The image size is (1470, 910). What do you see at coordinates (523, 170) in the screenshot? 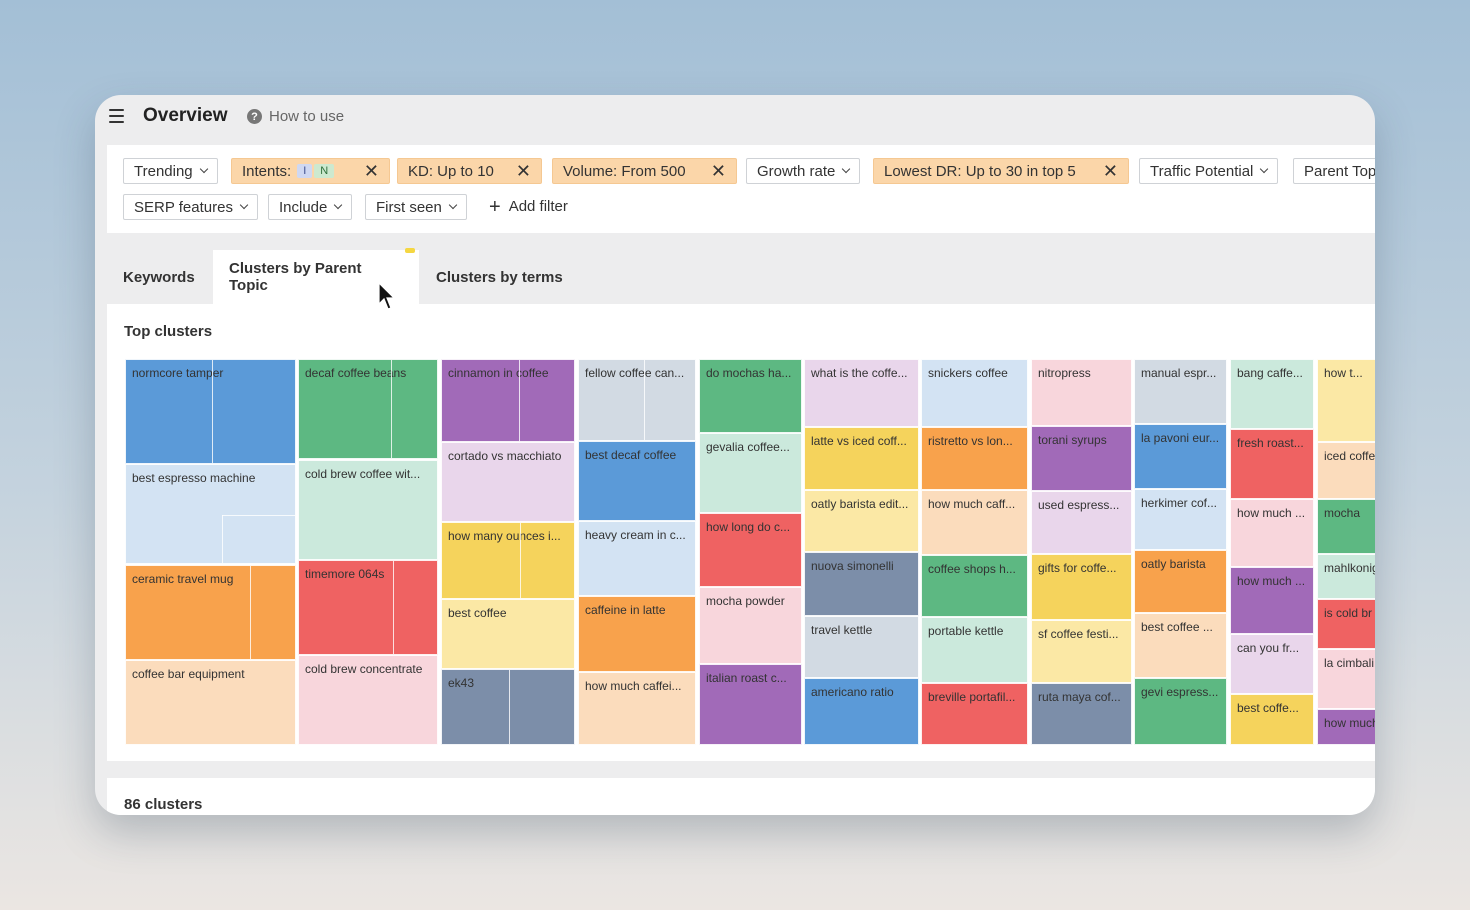
I see `remove-kd-icon: ✕` at bounding box center [523, 170].